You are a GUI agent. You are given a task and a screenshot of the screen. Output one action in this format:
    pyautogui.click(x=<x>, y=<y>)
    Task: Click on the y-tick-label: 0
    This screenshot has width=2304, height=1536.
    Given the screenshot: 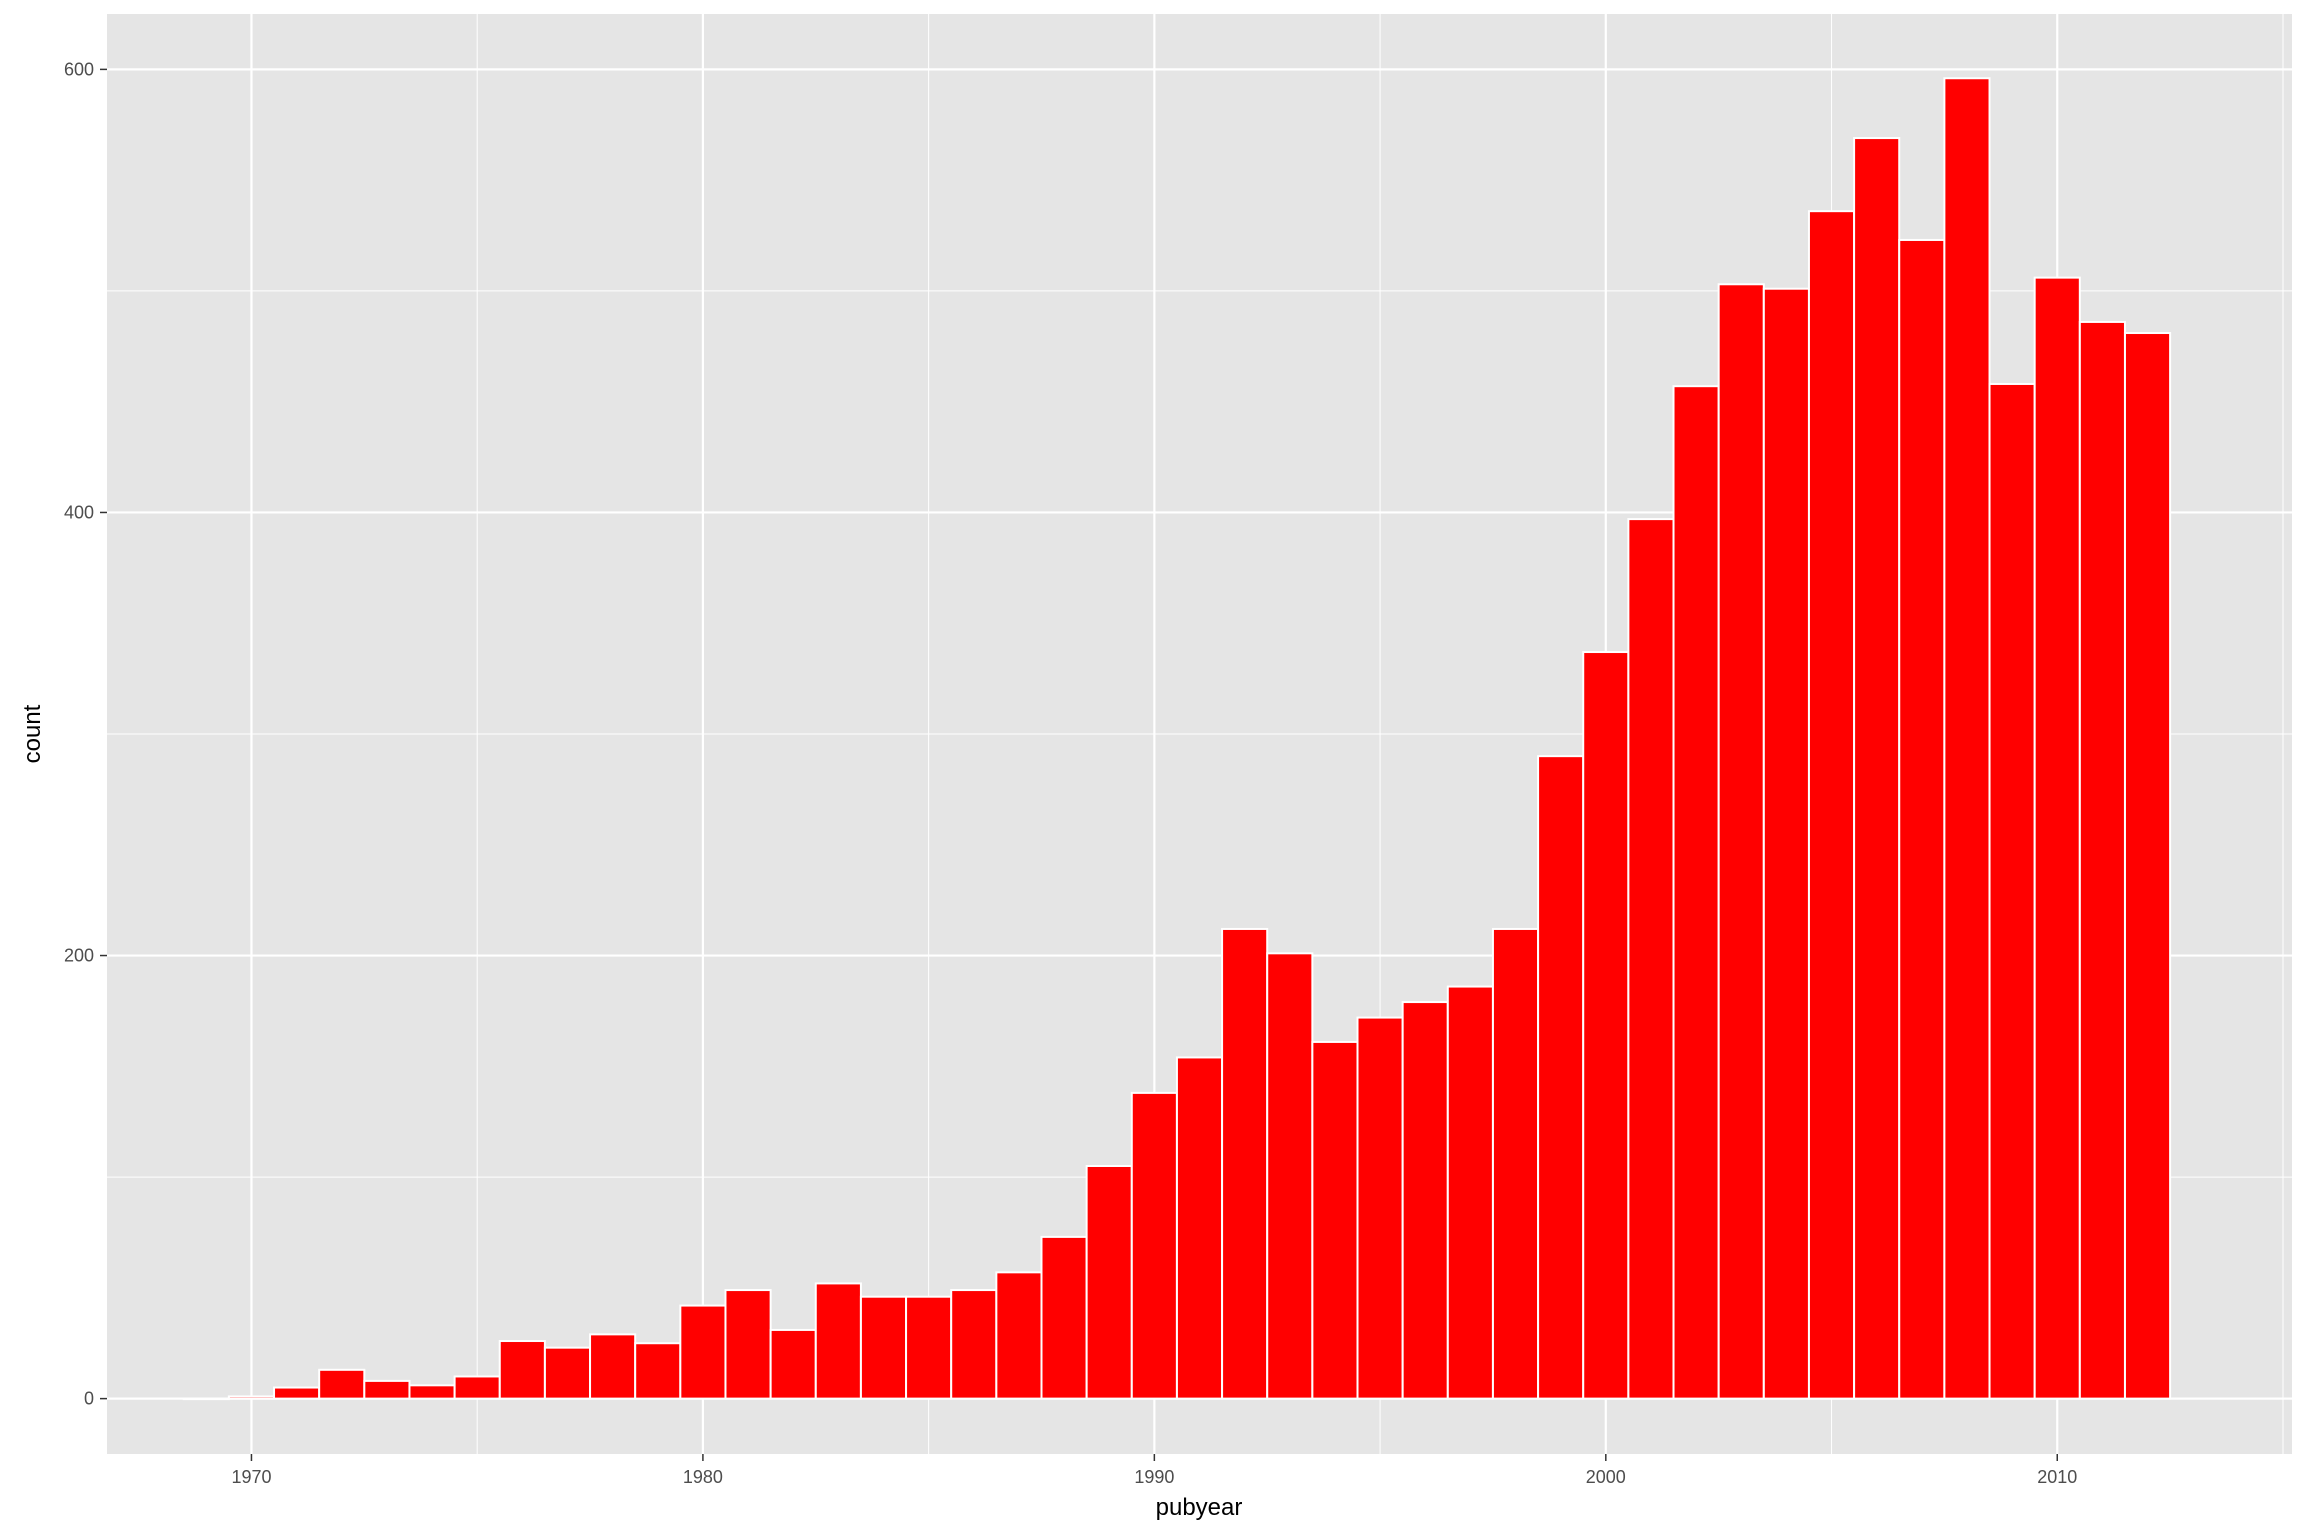 What is the action you would take?
    pyautogui.click(x=89, y=1399)
    